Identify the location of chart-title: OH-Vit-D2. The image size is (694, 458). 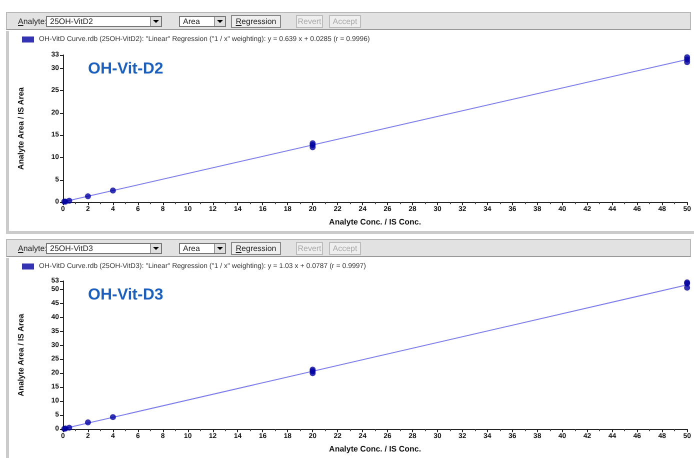
(126, 69).